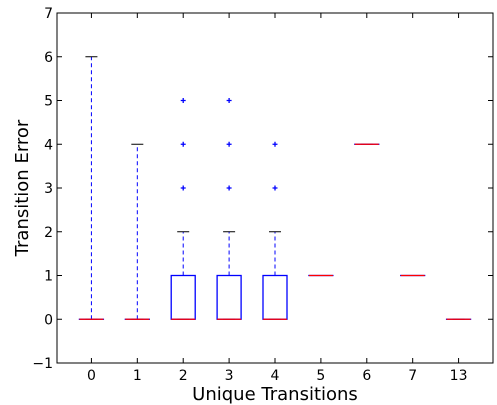 The width and height of the screenshot is (497, 405). What do you see at coordinates (229, 376) in the screenshot?
I see `x-tick-label: 3` at bounding box center [229, 376].